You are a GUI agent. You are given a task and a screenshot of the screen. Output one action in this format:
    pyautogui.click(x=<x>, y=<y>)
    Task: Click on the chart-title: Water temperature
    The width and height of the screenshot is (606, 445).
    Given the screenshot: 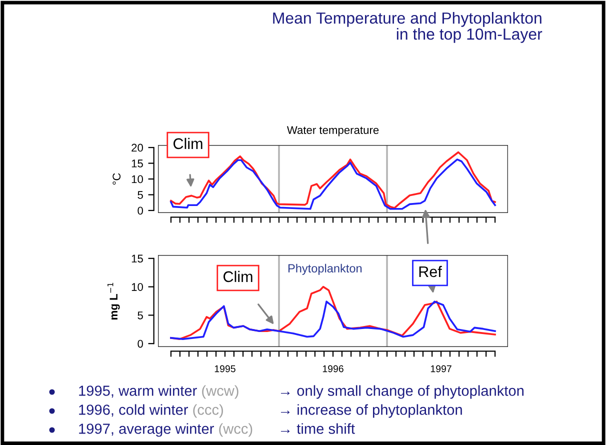 What is the action you would take?
    pyautogui.click(x=332, y=131)
    